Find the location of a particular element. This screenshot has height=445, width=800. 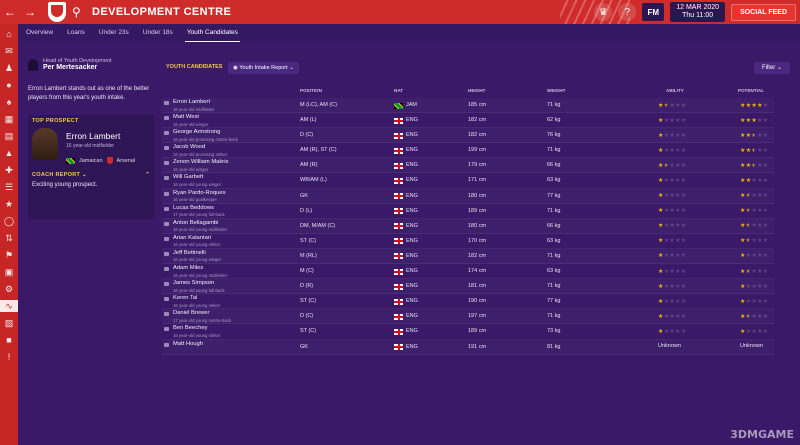

tab-under-18s: Under 18s is located at coordinates (157, 32).